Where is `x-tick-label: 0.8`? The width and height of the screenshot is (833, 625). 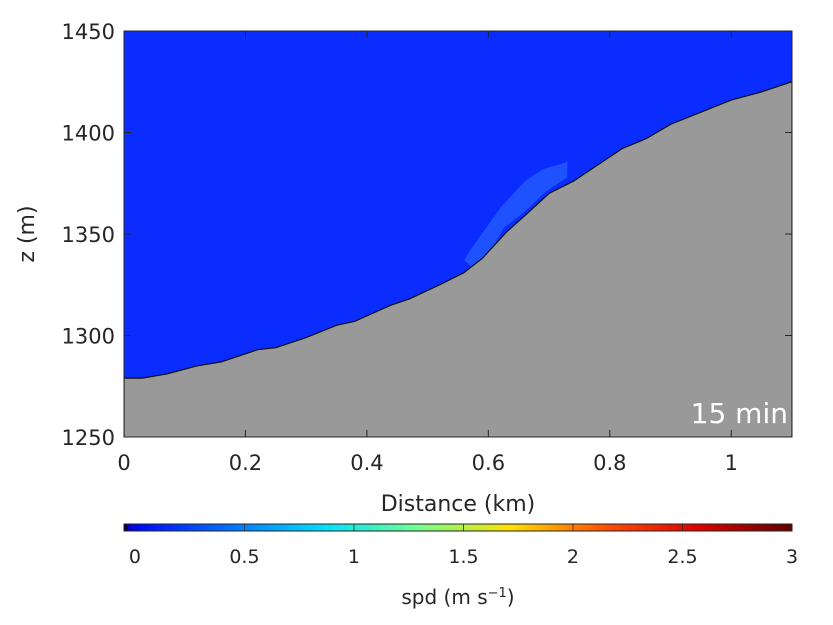 x-tick-label: 0.8 is located at coordinates (609, 463).